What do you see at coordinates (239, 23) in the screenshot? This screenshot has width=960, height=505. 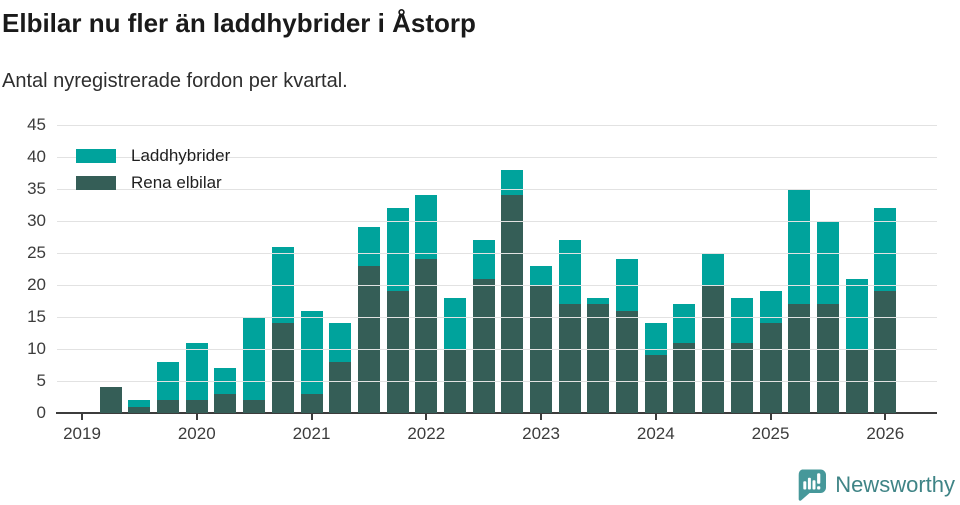 I see `chart-title: Elbilar nu fler än laddhybrider i Åstorp` at bounding box center [239, 23].